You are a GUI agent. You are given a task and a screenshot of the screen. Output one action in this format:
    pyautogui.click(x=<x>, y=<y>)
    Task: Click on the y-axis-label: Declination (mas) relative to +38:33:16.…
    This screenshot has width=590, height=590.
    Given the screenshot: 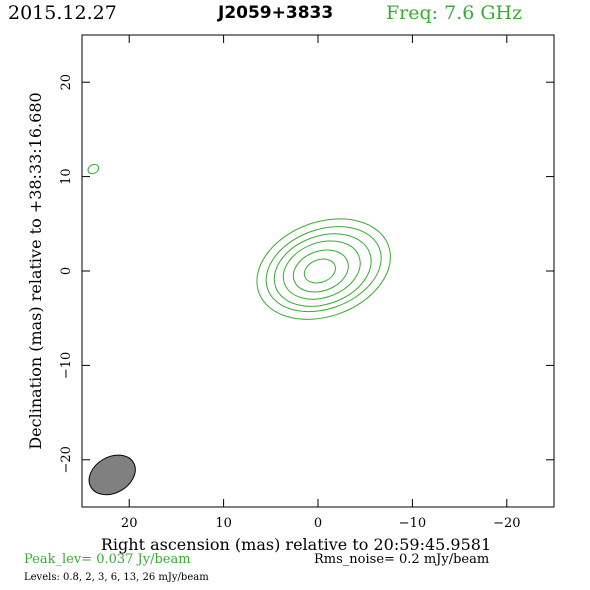 What is the action you would take?
    pyautogui.click(x=35, y=270)
    